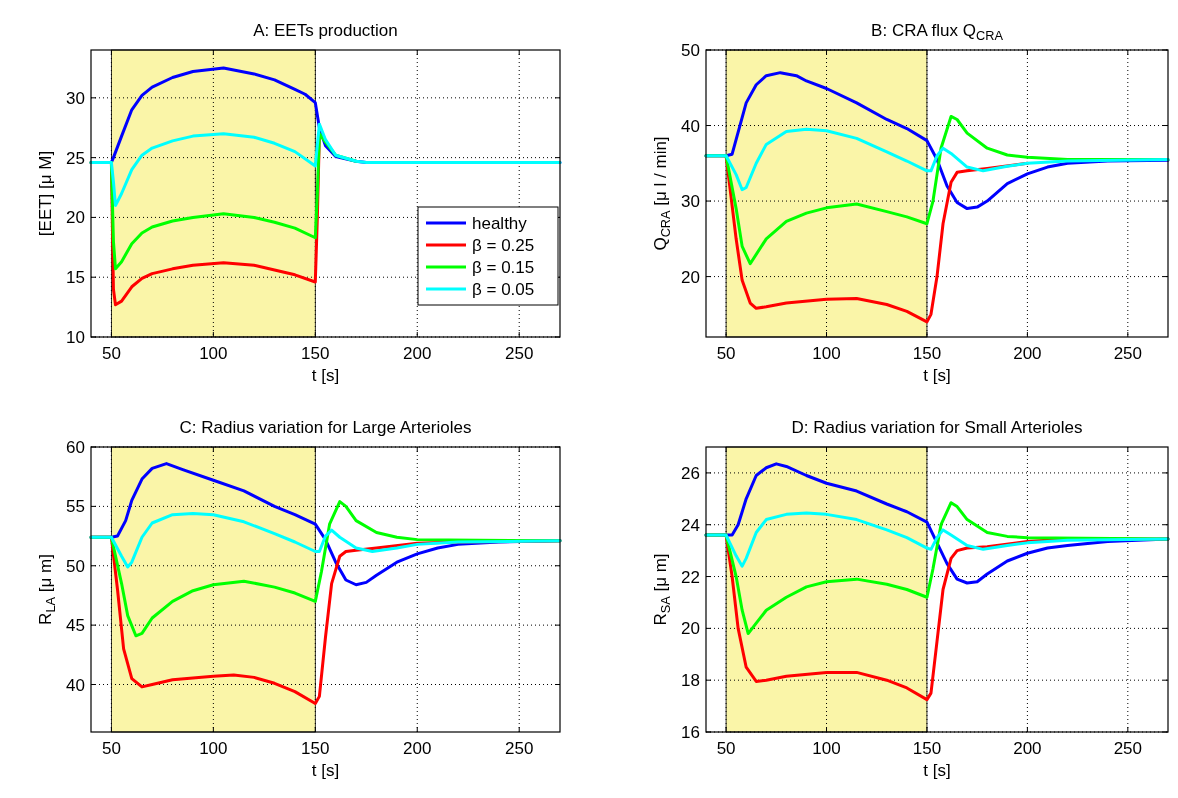 The width and height of the screenshot is (1178, 798). What do you see at coordinates (75, 507) in the screenshot?
I see `y-tick-label: 55` at bounding box center [75, 507].